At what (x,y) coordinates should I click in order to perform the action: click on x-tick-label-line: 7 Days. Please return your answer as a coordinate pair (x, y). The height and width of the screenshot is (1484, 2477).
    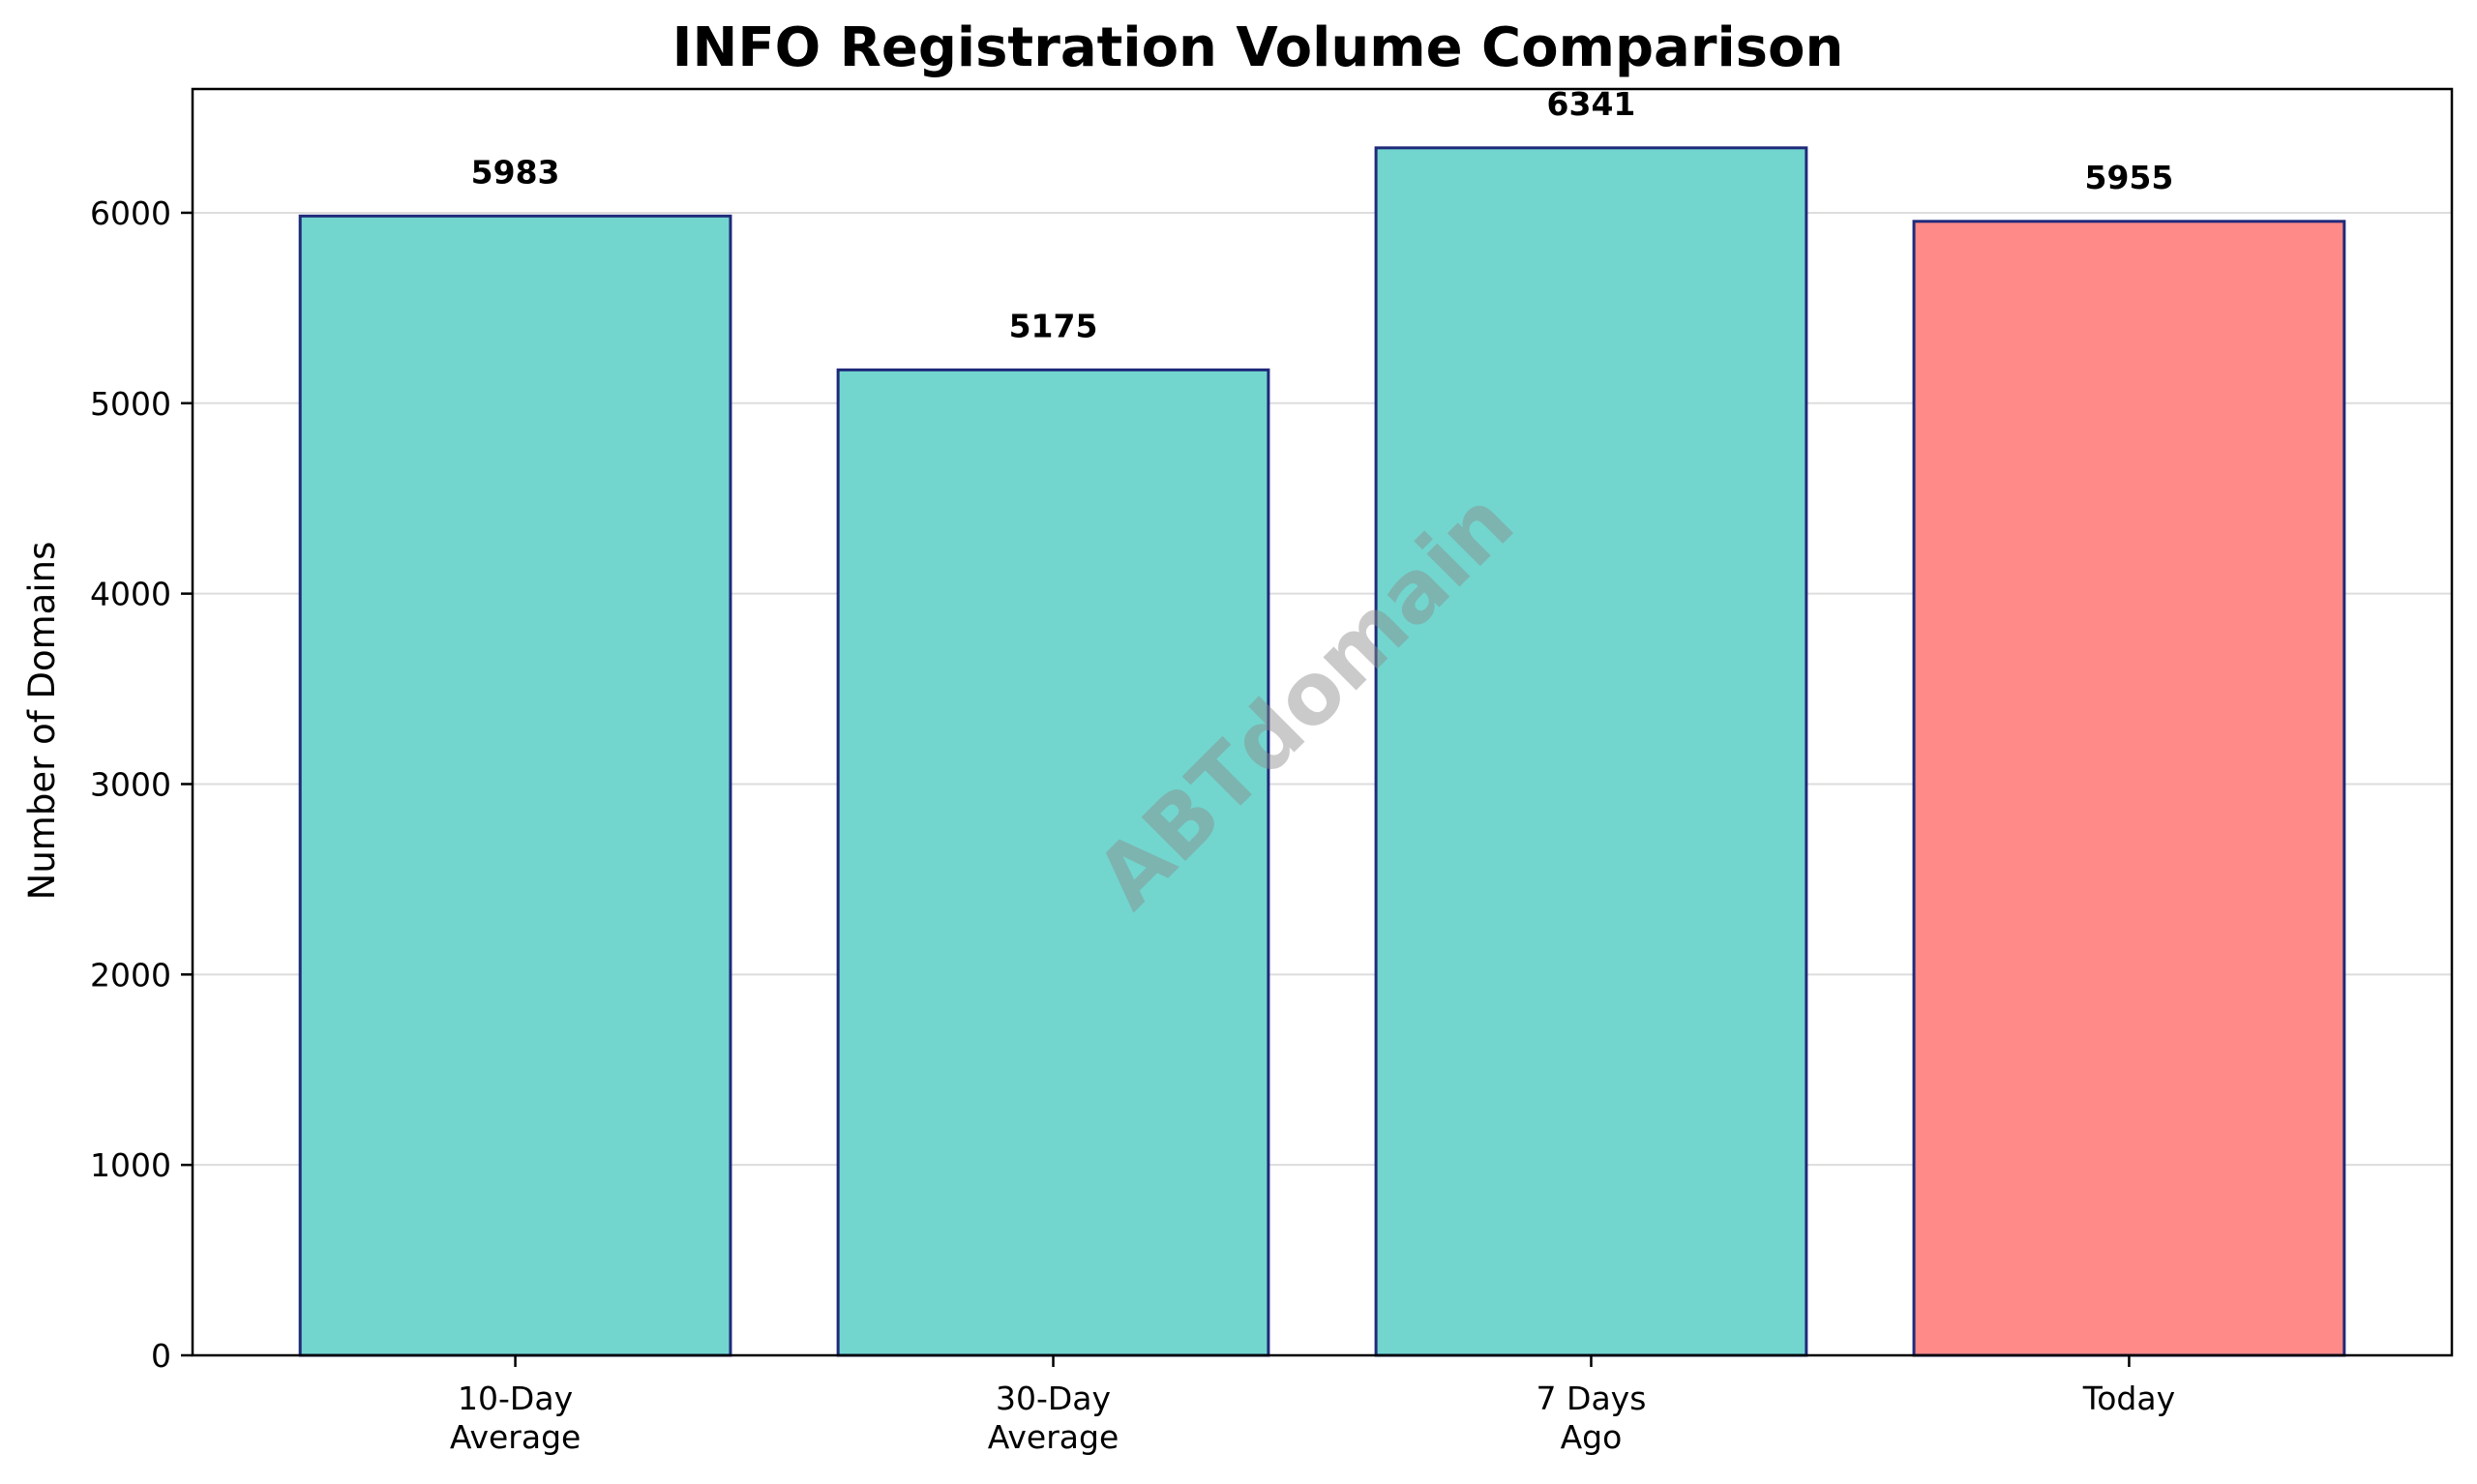
    Looking at the image, I should click on (1592, 1398).